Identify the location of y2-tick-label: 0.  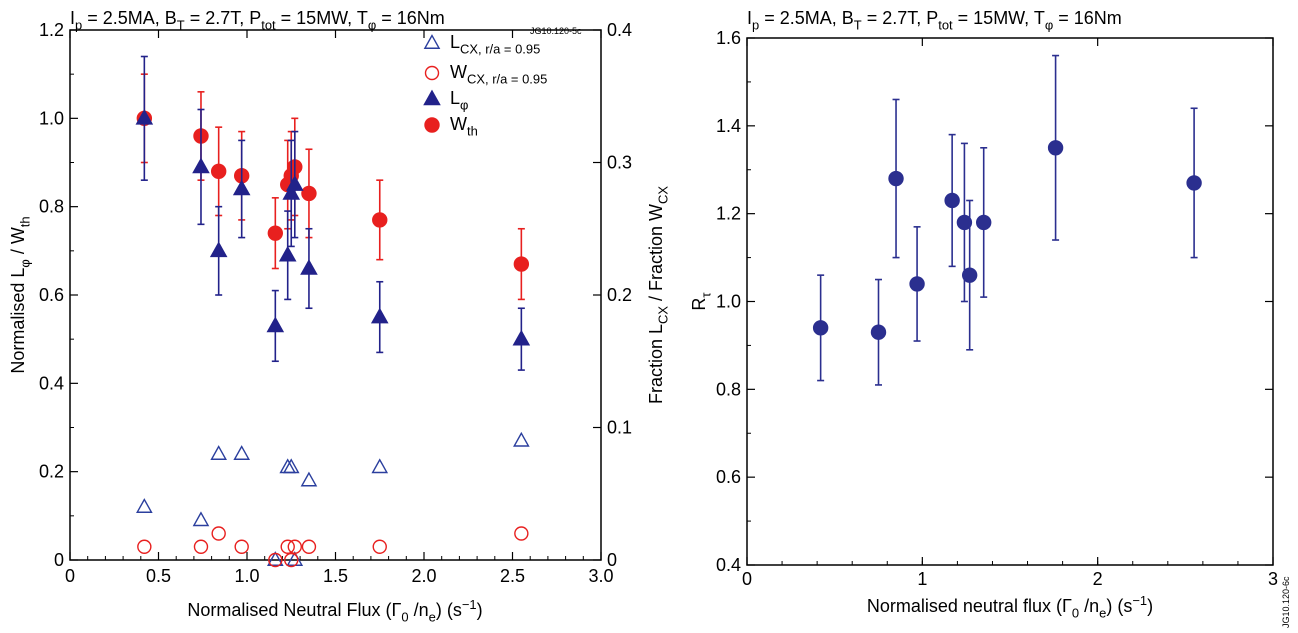
(612, 560).